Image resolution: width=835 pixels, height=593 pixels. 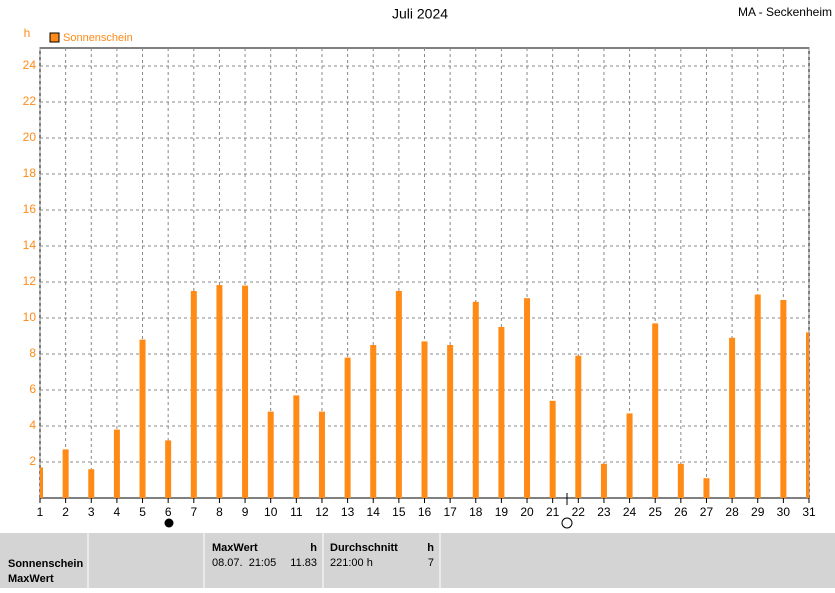 What do you see at coordinates (758, 512) in the screenshot?
I see `x-tick-label: 29` at bounding box center [758, 512].